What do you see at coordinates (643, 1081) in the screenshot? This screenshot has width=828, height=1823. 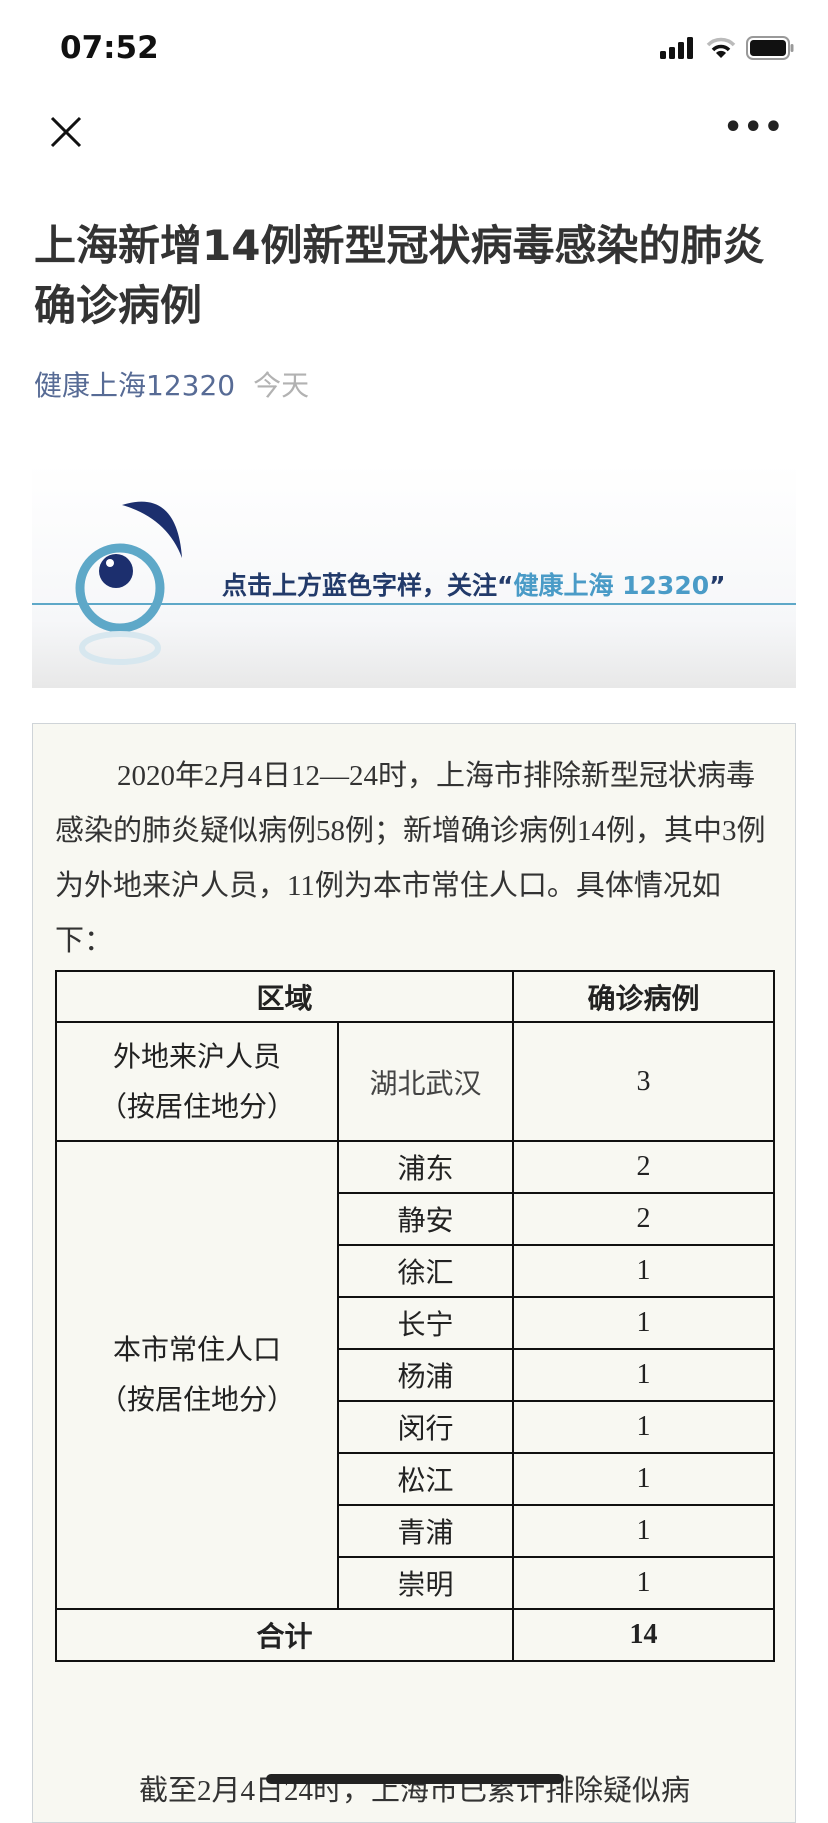 I see `count-cell: 3` at bounding box center [643, 1081].